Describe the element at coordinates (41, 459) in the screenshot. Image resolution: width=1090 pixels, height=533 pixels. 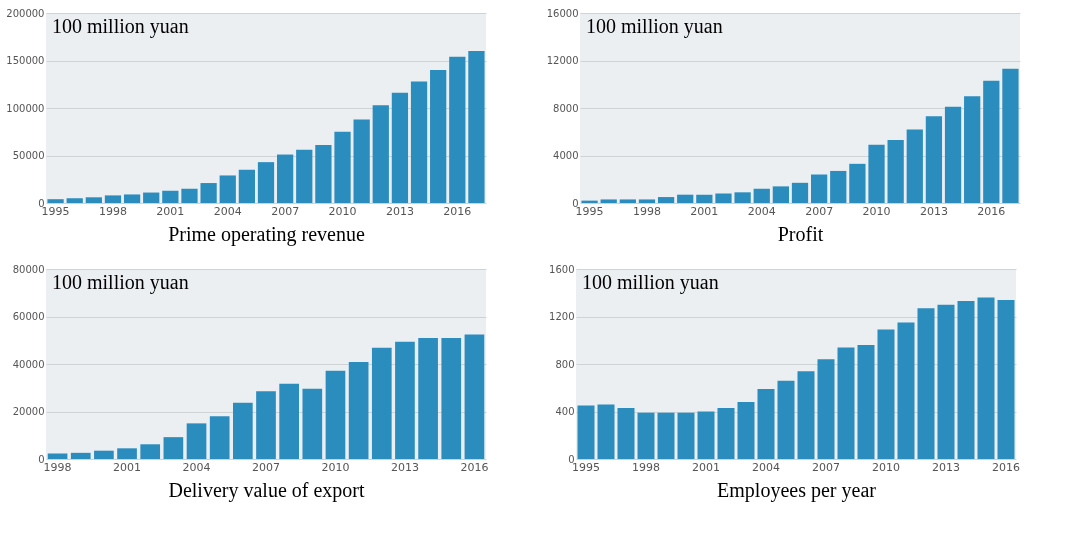
I see `y-tick-label: 0` at that location.